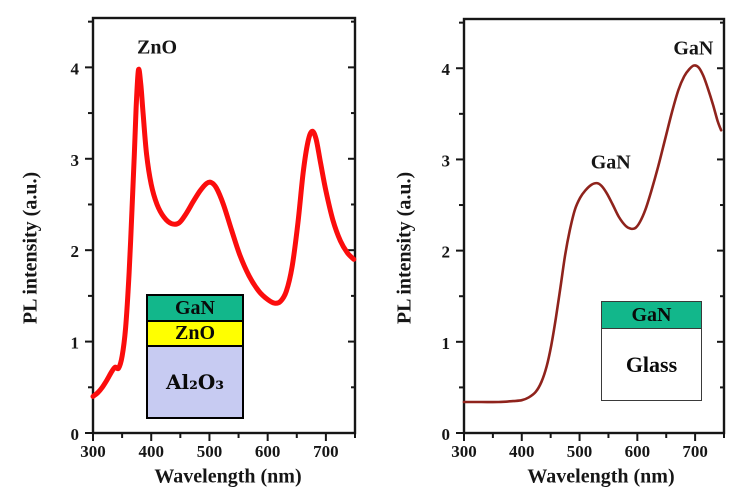 The image size is (750, 496). What do you see at coordinates (601, 476) in the screenshot?
I see `x-axis-title-right: Wavelength (nm)` at bounding box center [601, 476].